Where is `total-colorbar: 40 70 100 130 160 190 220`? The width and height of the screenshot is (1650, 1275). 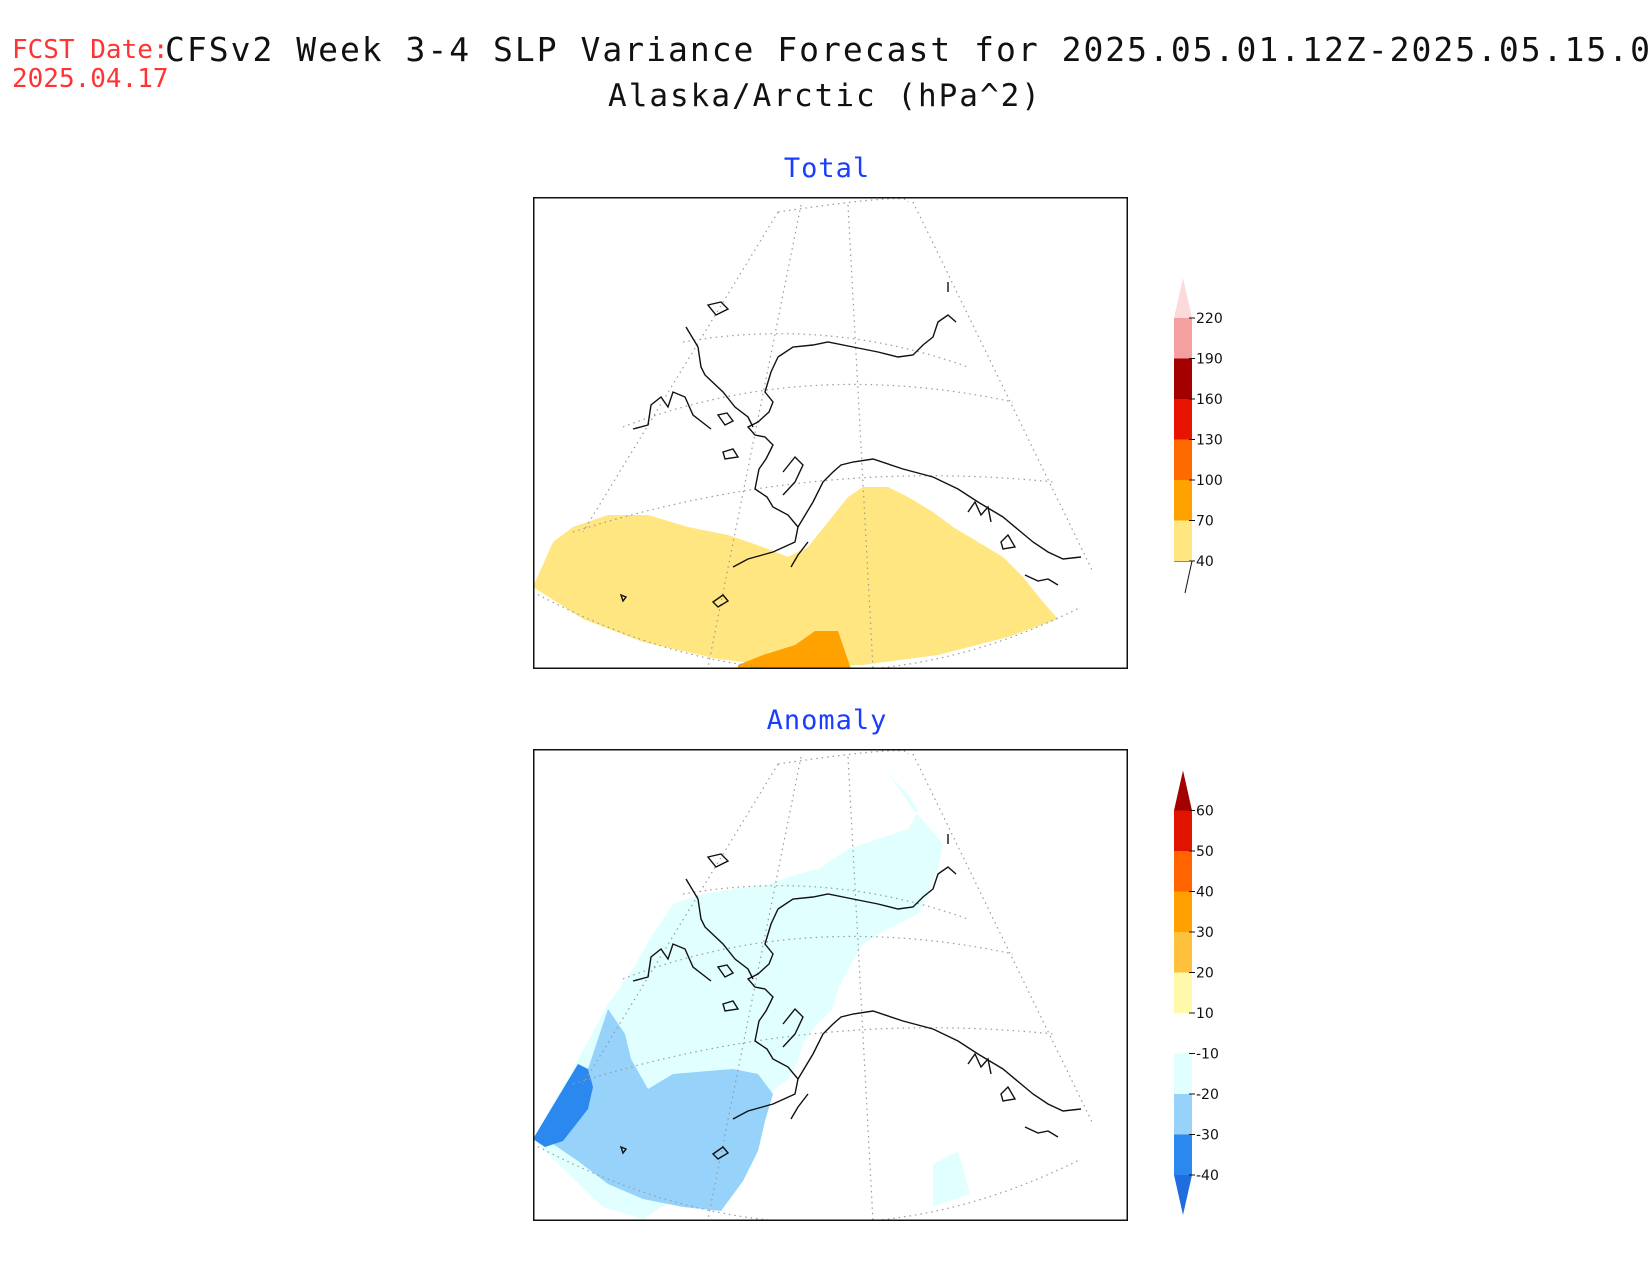
total-colorbar: 40 70 100 130 160 190 220 is located at coordinates (1198, 436).